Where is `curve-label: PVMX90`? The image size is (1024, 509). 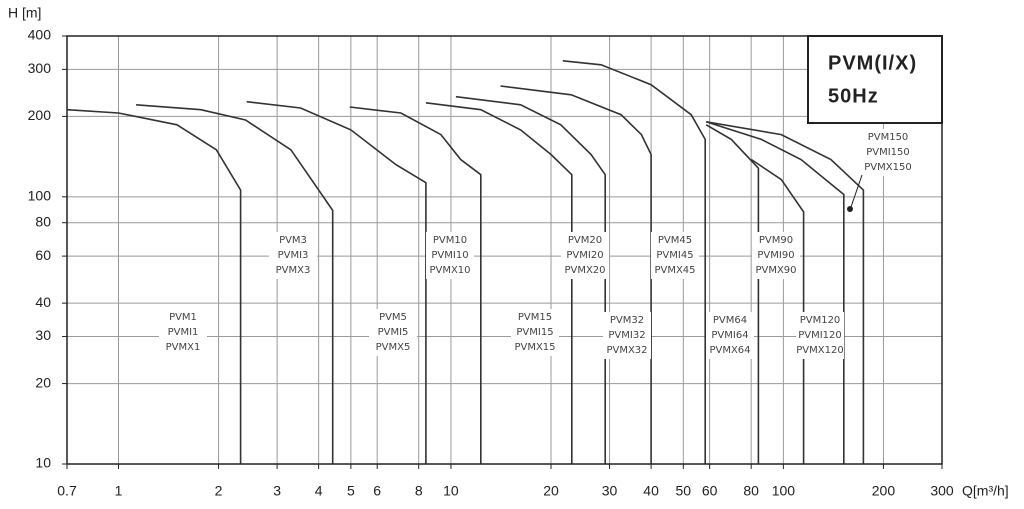
curve-label: PVMX90 is located at coordinates (775, 270).